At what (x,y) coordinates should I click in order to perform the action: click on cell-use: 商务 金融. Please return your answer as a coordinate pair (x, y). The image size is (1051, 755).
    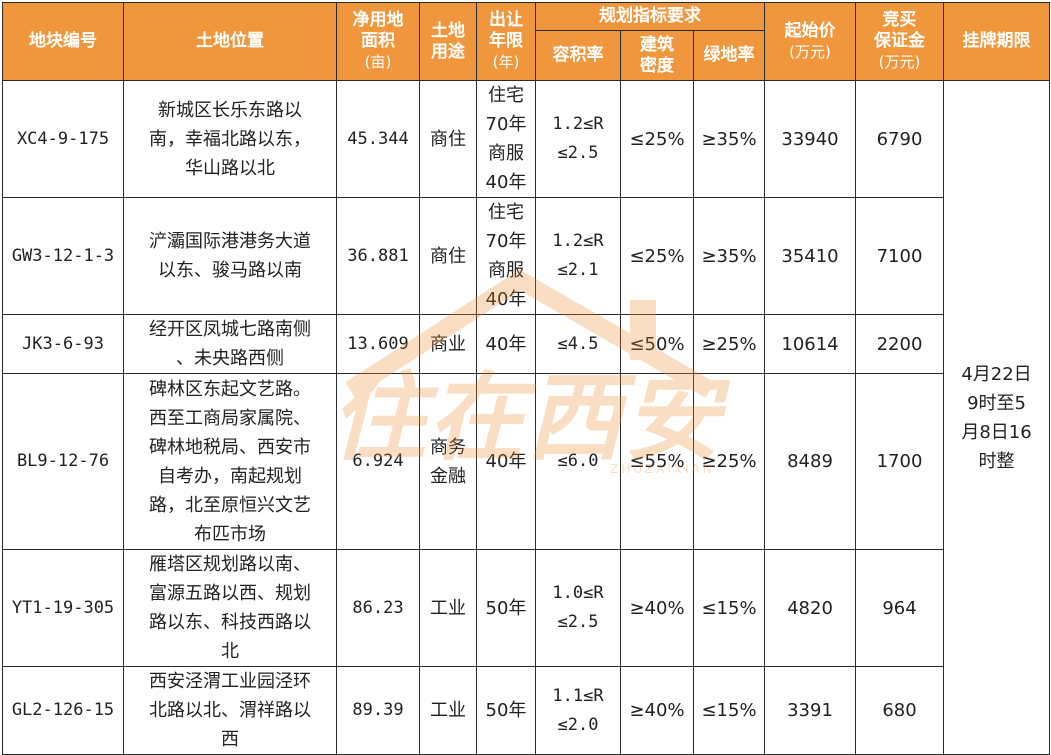
    Looking at the image, I should click on (448, 461).